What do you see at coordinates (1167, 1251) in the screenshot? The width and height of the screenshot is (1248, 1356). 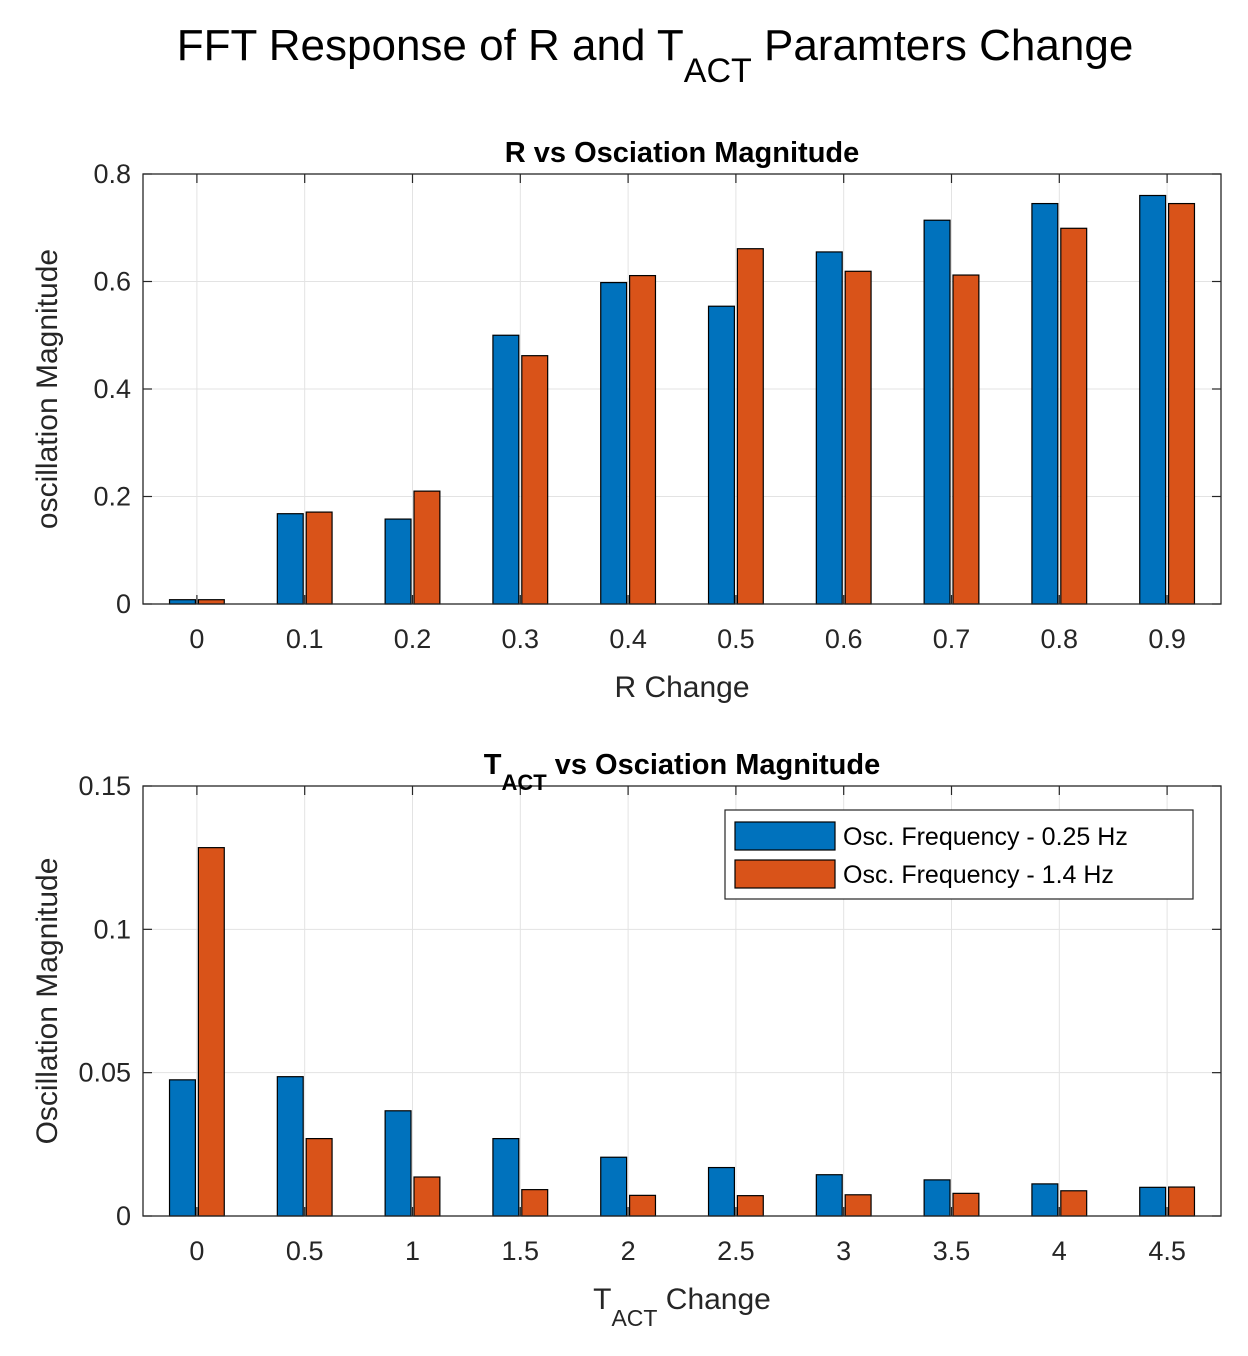 I see `x-tick-label: 4.5` at bounding box center [1167, 1251].